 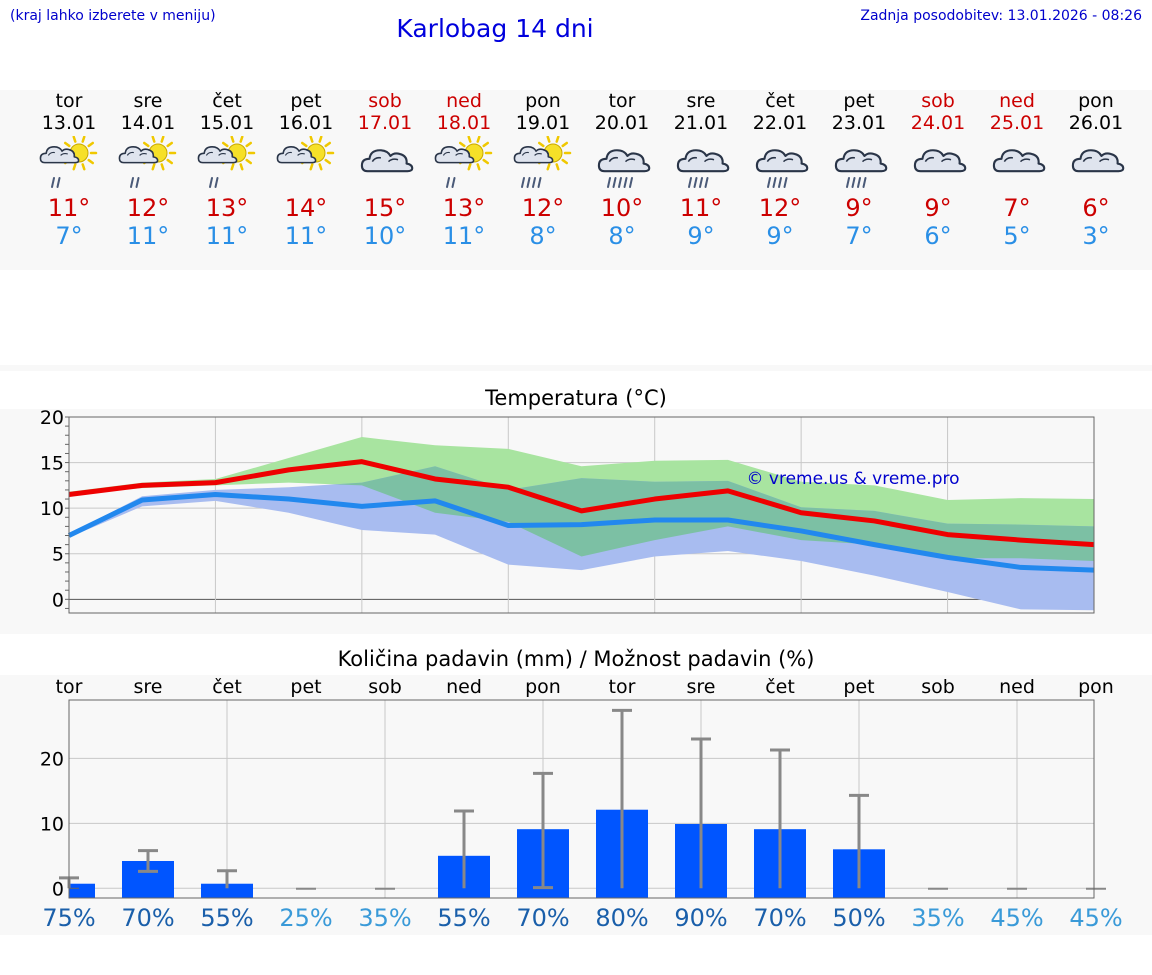 I want to click on min-temperature: 11°, so click(x=306, y=236).